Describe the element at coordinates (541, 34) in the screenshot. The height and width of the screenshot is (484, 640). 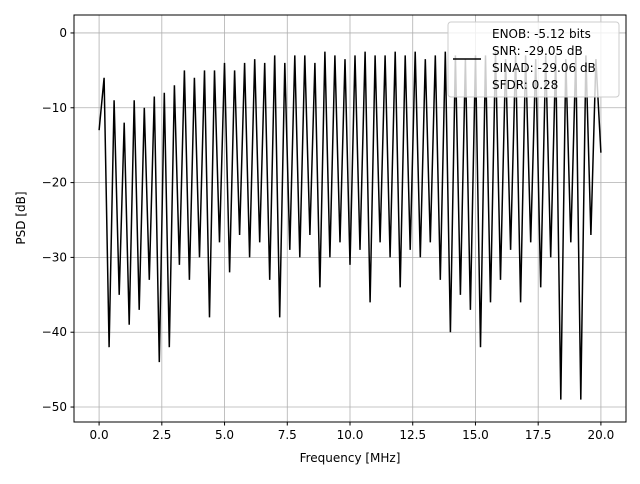
I see `legend-enob: ENOB: -5.12 bits` at that location.